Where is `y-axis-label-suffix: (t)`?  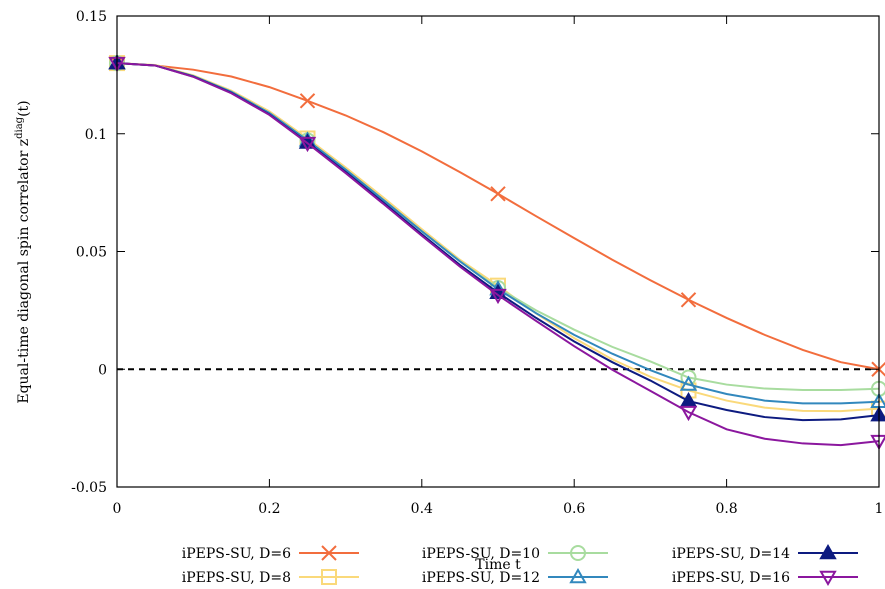 y-axis-label-suffix: (t) is located at coordinates (24, 108).